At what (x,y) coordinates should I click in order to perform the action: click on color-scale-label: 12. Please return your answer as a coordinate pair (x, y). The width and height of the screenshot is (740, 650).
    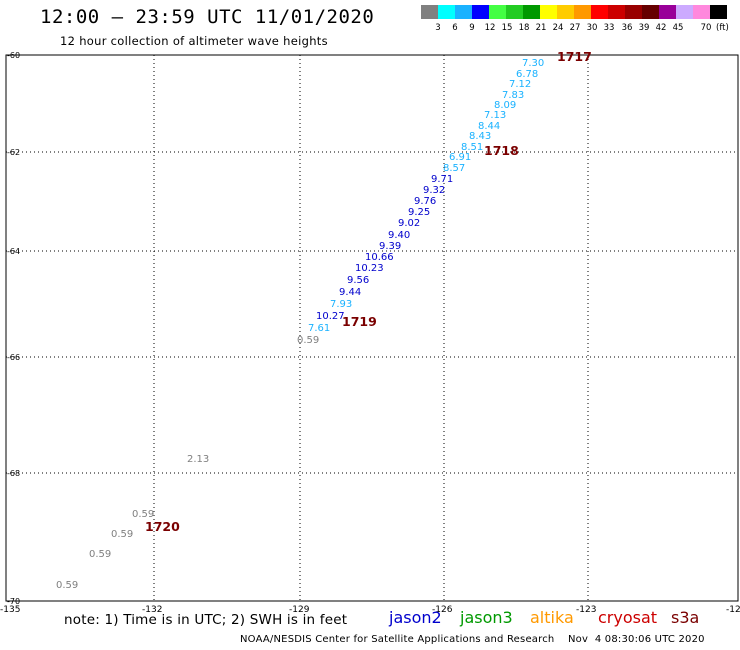
    Looking at the image, I should click on (490, 28).